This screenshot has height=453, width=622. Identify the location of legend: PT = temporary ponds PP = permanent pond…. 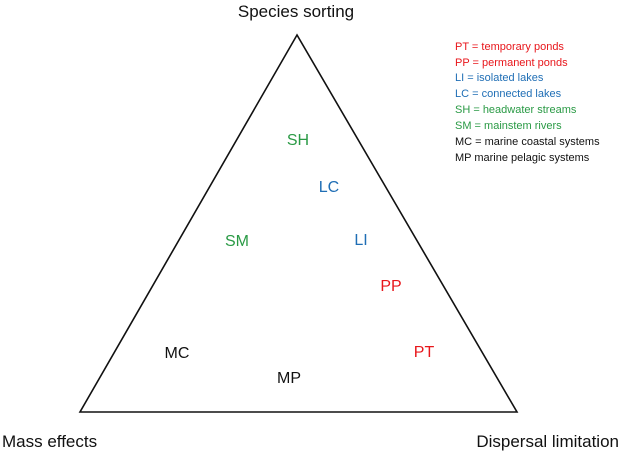
(527, 102).